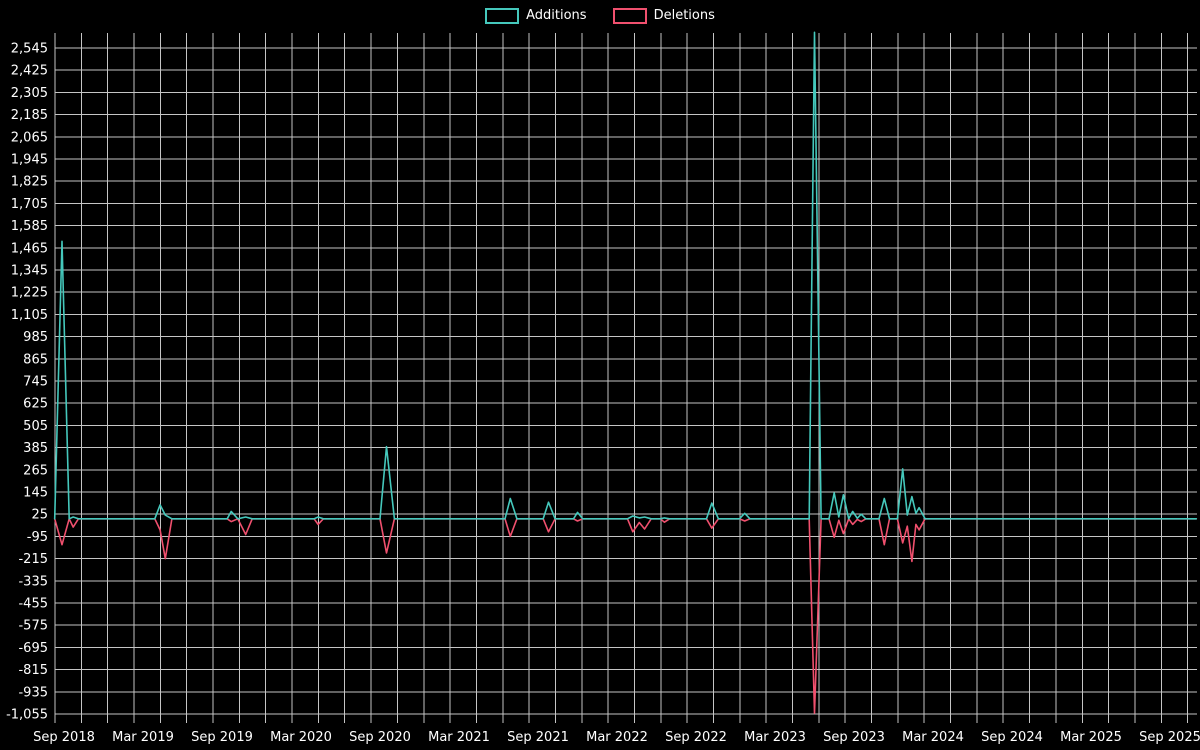  What do you see at coordinates (629, 16) in the screenshot?
I see `deletions-swatch` at bounding box center [629, 16].